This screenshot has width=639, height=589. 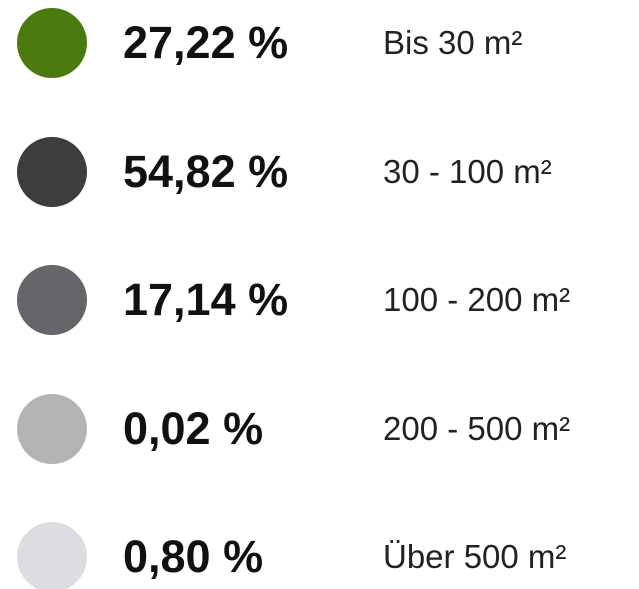 I want to click on size-label: 100 - 200 m², so click(x=477, y=300).